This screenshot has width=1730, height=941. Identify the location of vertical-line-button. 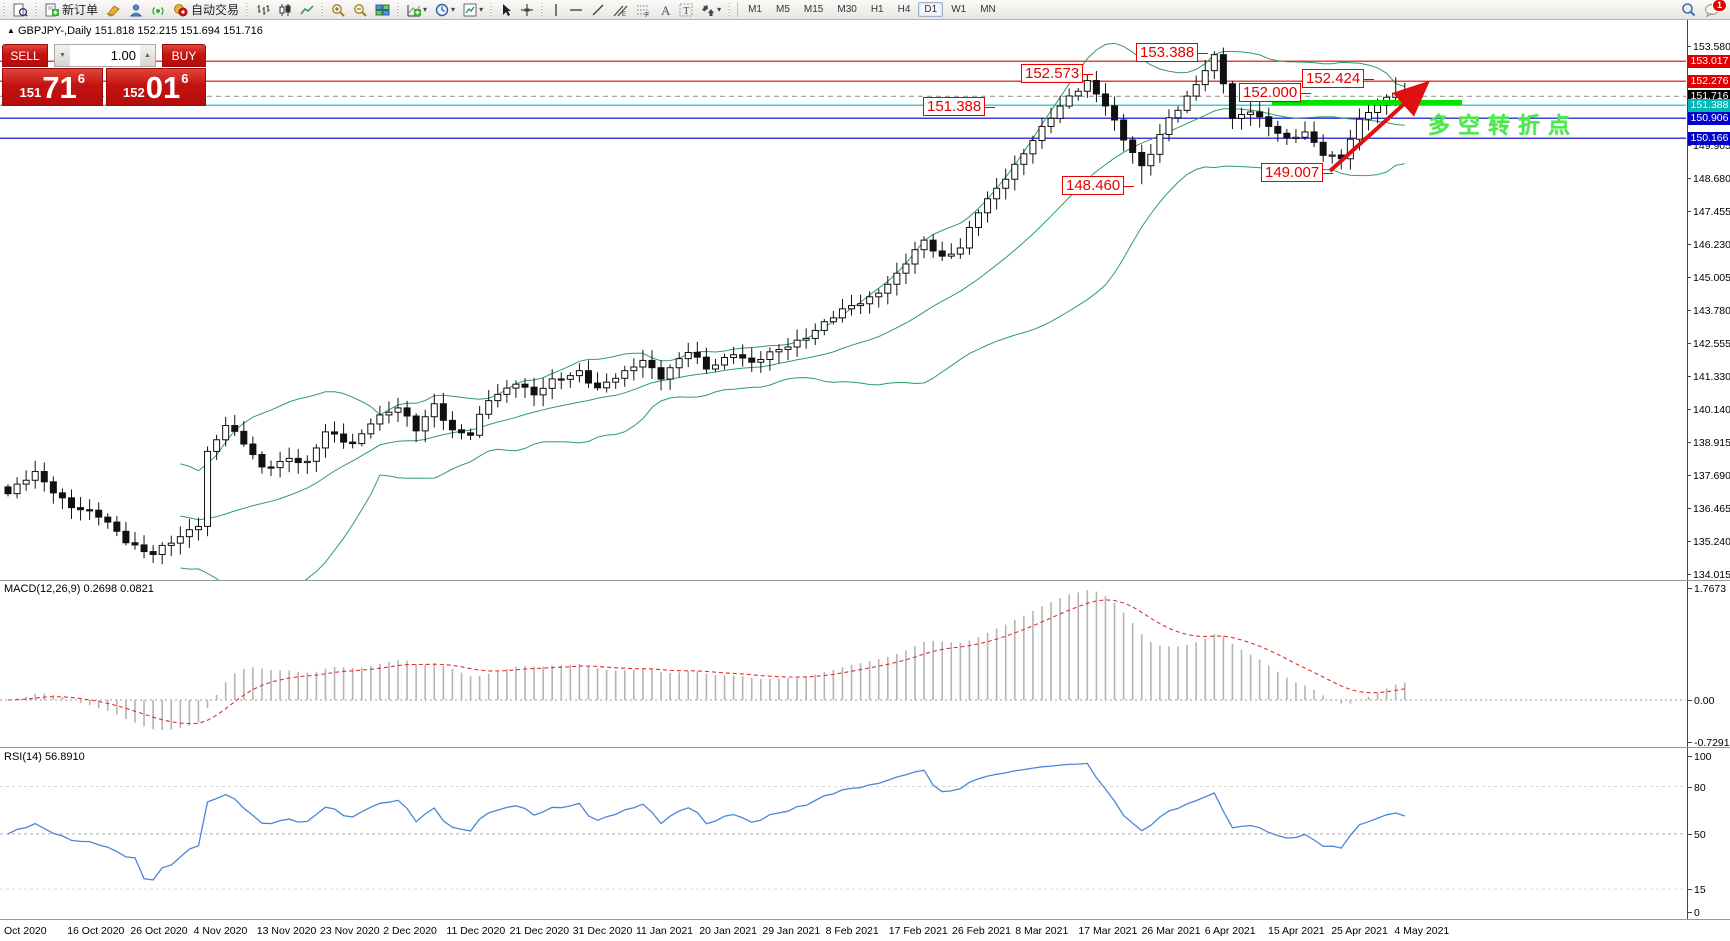
(556, 9).